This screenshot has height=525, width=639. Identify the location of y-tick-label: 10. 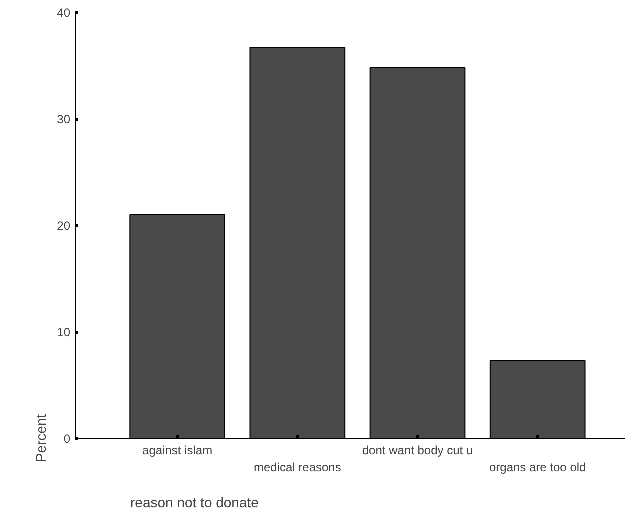
(64, 333).